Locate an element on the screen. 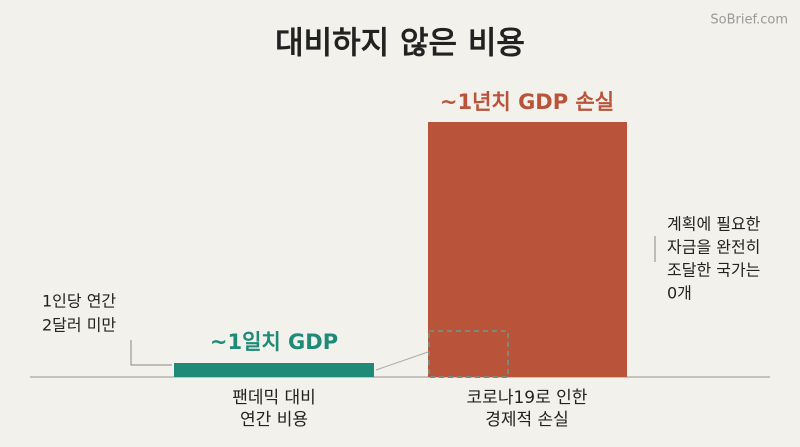 The width and height of the screenshot is (800, 447). bar-caption: 경제적 손실 is located at coordinates (527, 420).